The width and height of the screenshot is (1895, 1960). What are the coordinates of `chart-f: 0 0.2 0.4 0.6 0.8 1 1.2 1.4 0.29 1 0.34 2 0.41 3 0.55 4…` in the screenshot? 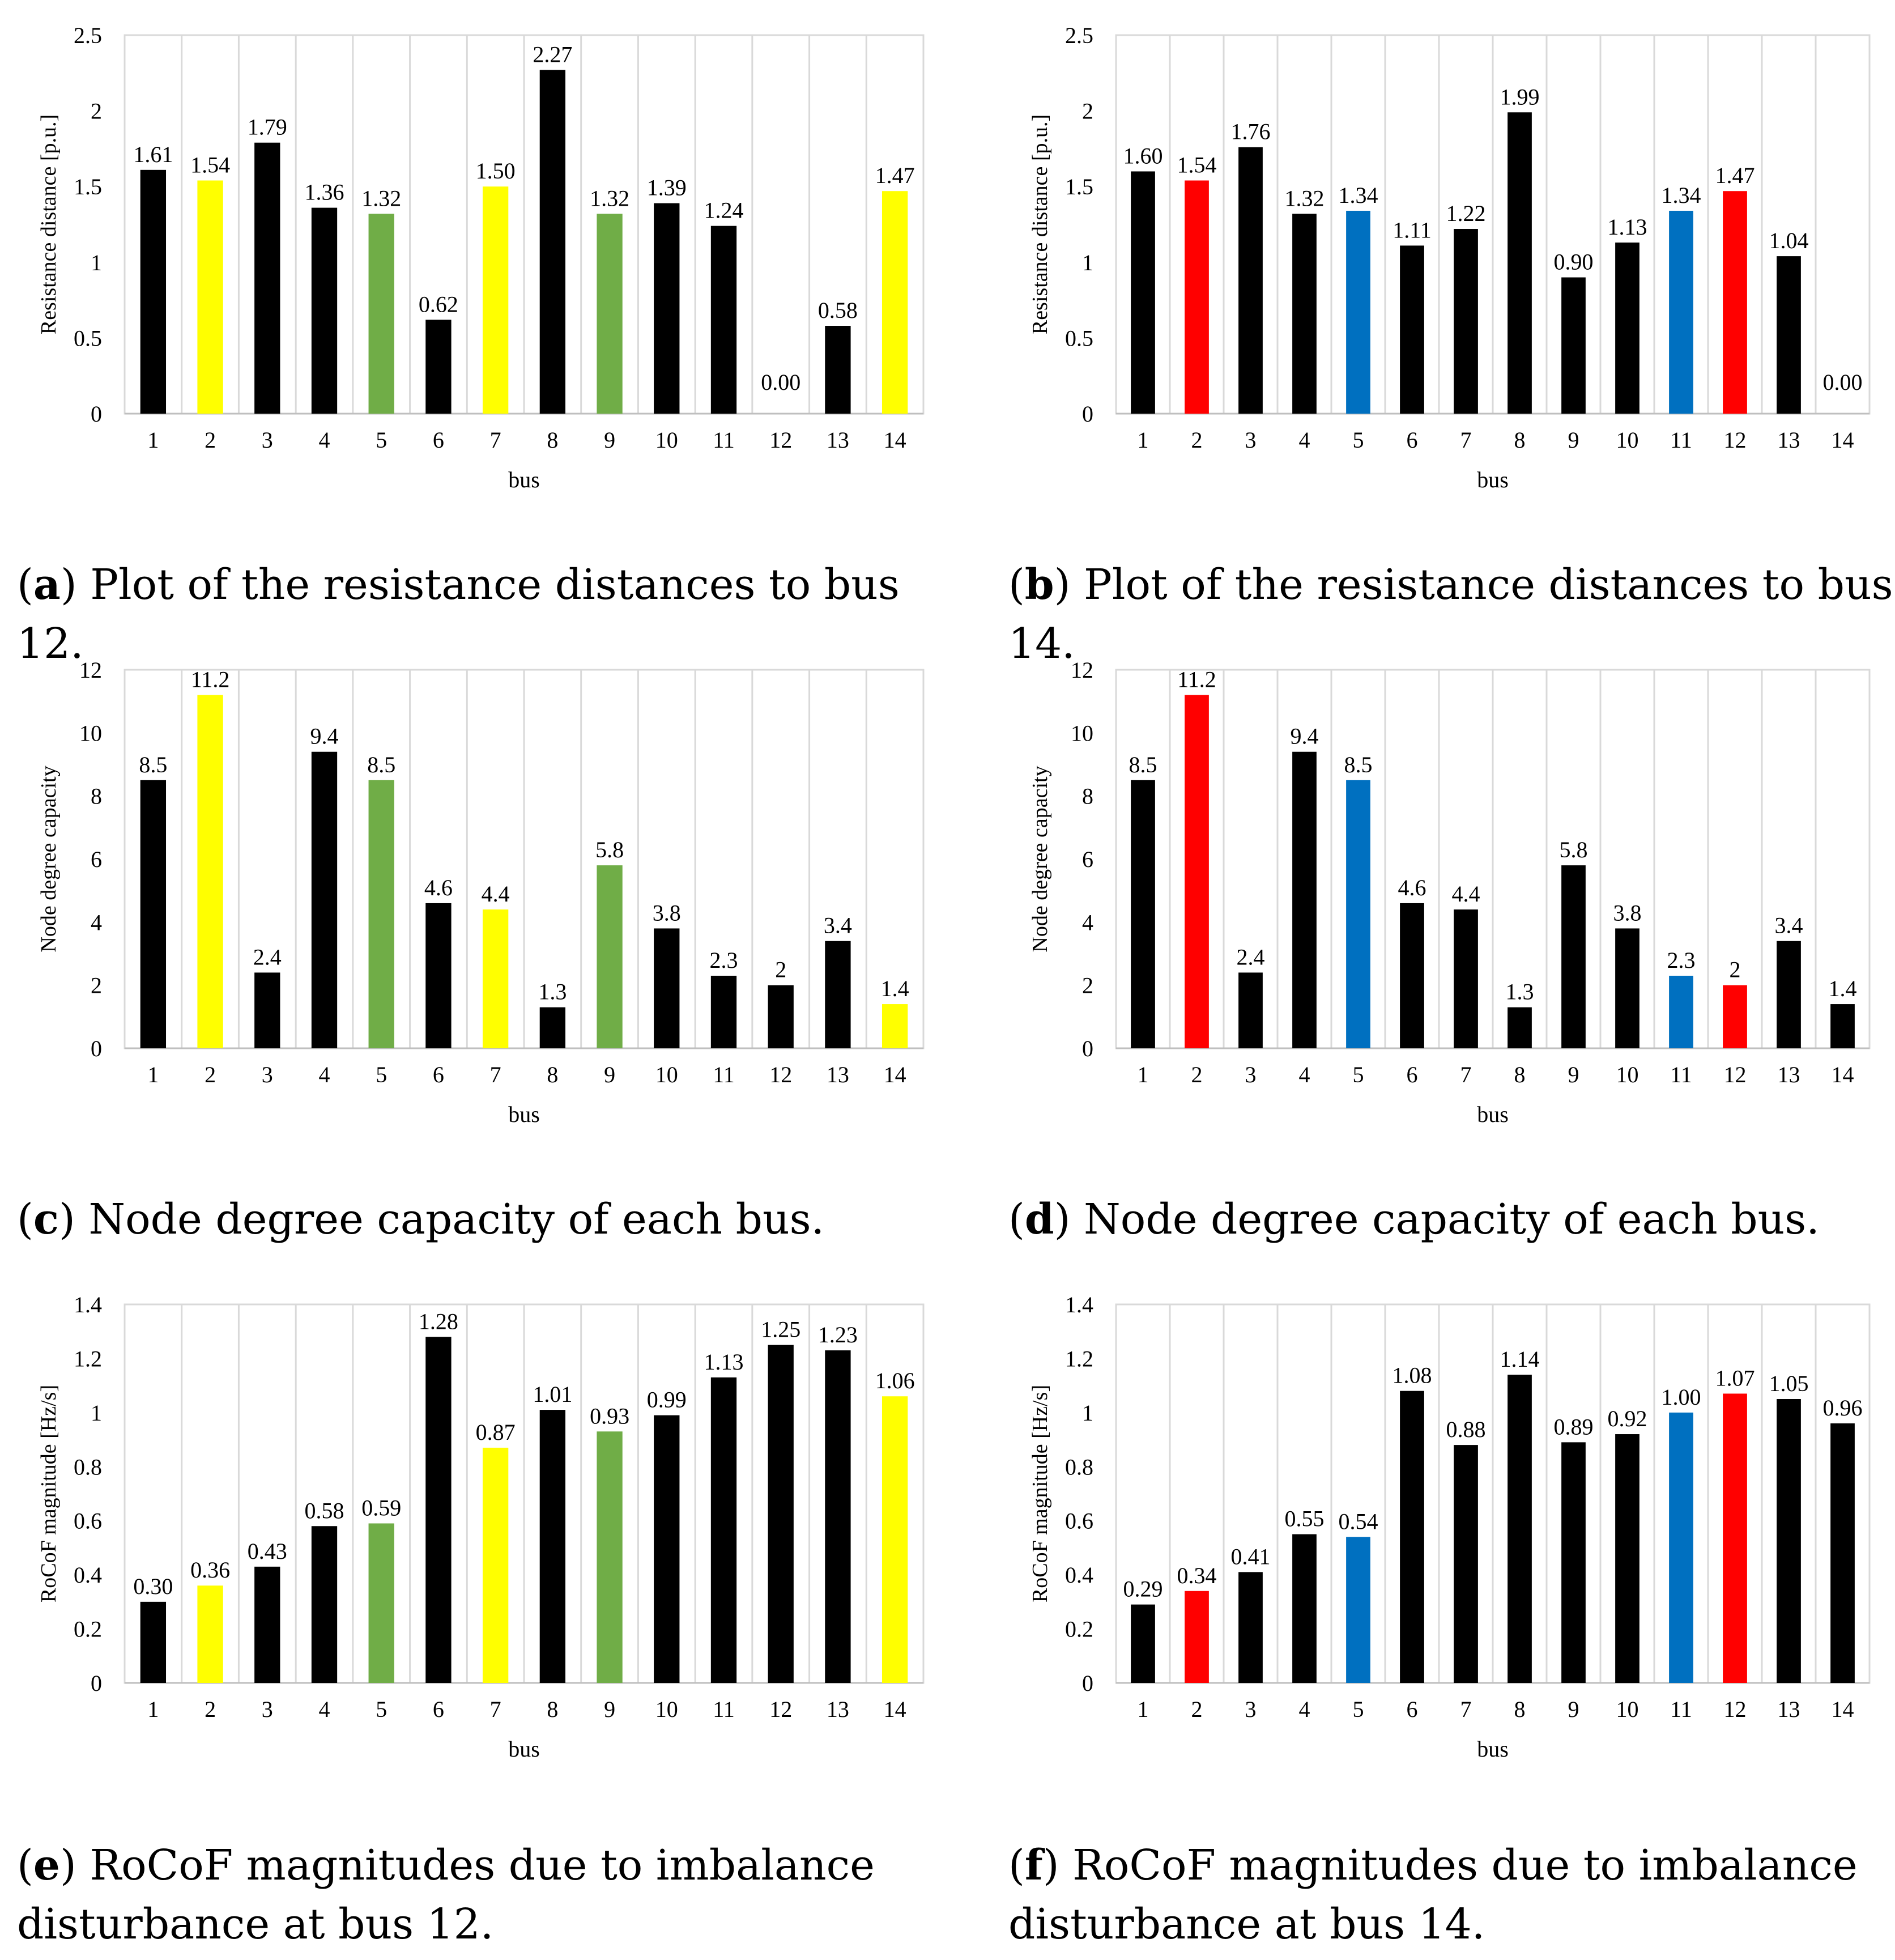 It's located at (1449, 1527).